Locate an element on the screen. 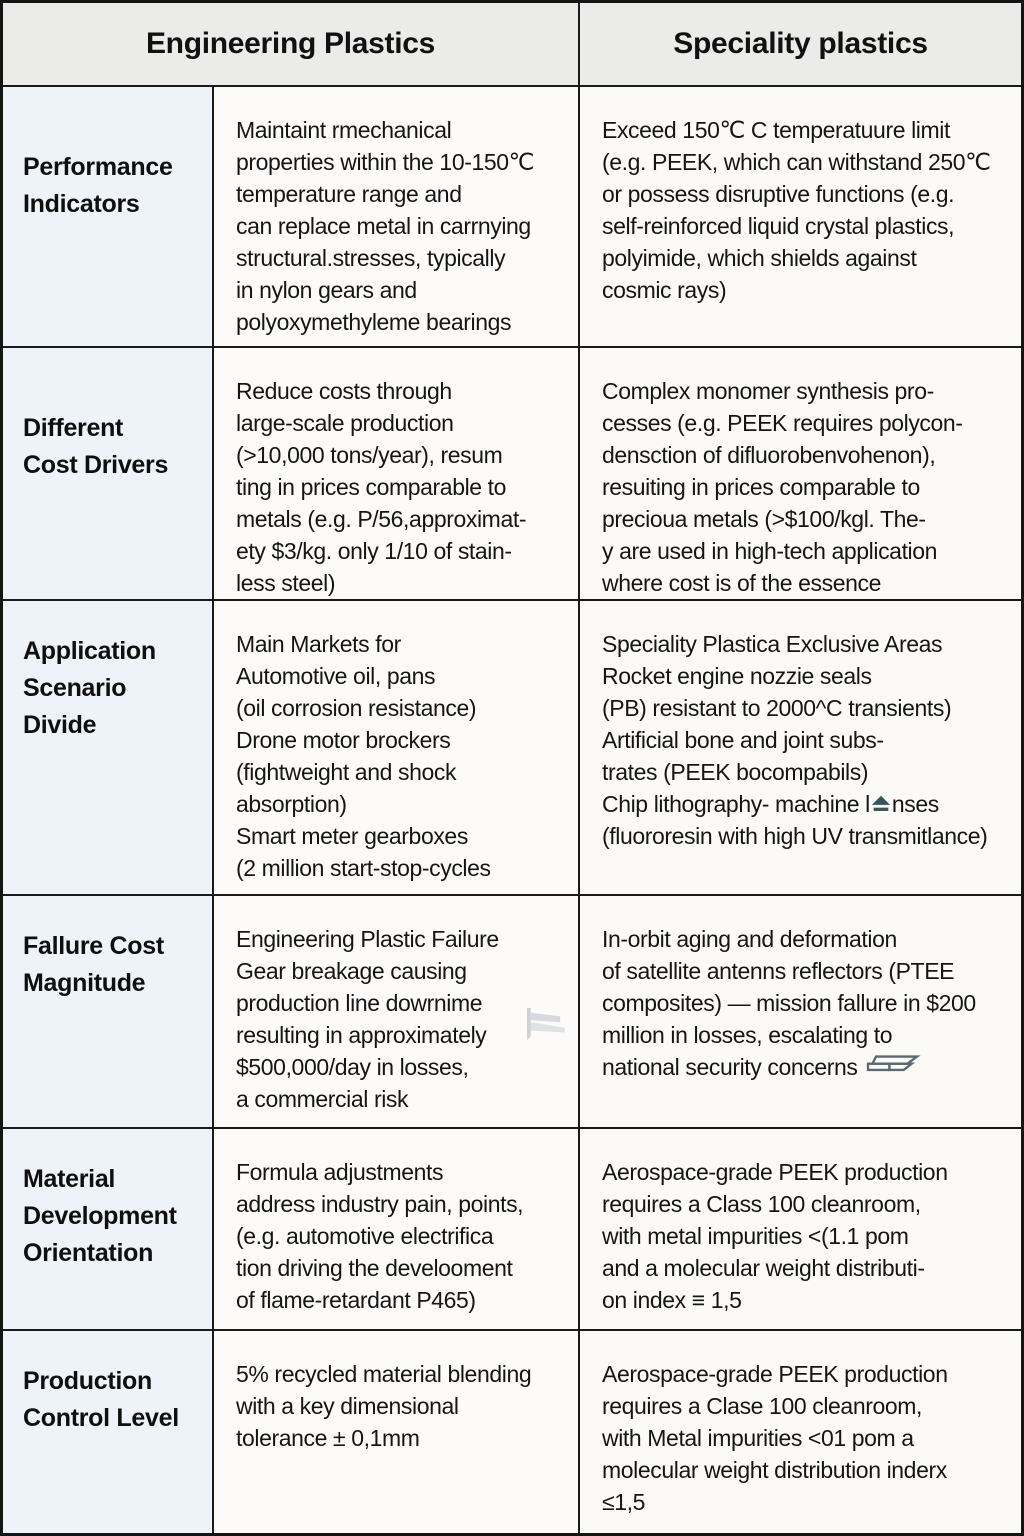 Image resolution: width=1024 pixels, height=1536 pixels. cell-line: and a molecular weight distributi- is located at coordinates (807, 1268).